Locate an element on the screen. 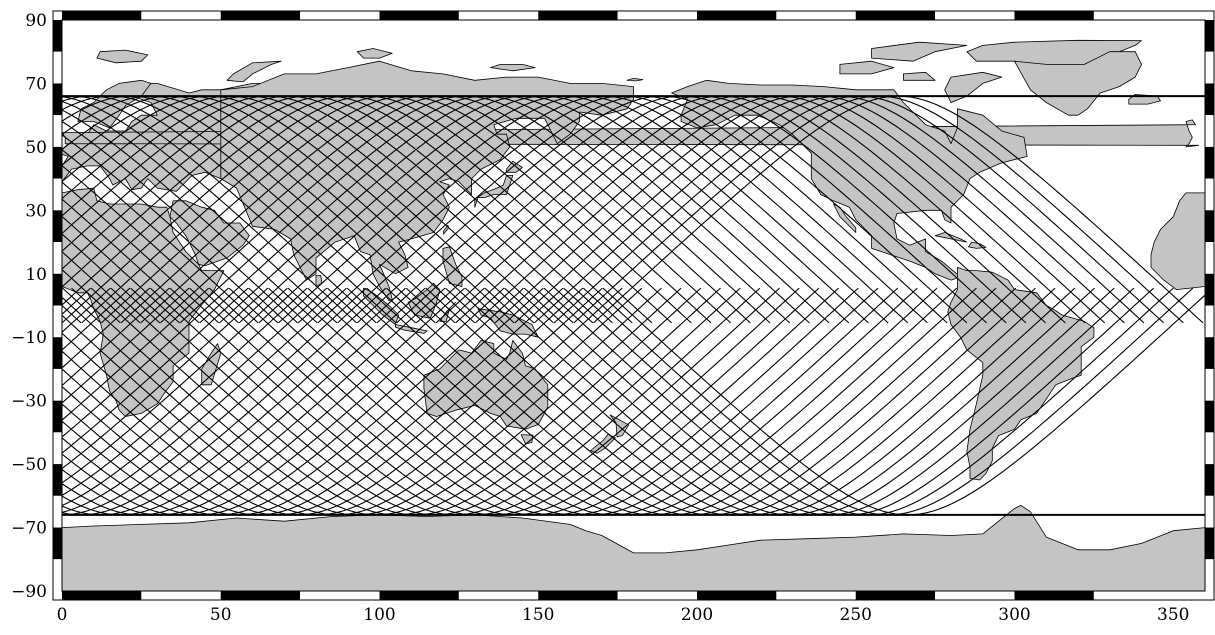 This screenshot has width=1215, height=635. y-tick-label: −50 is located at coordinates (29, 465).